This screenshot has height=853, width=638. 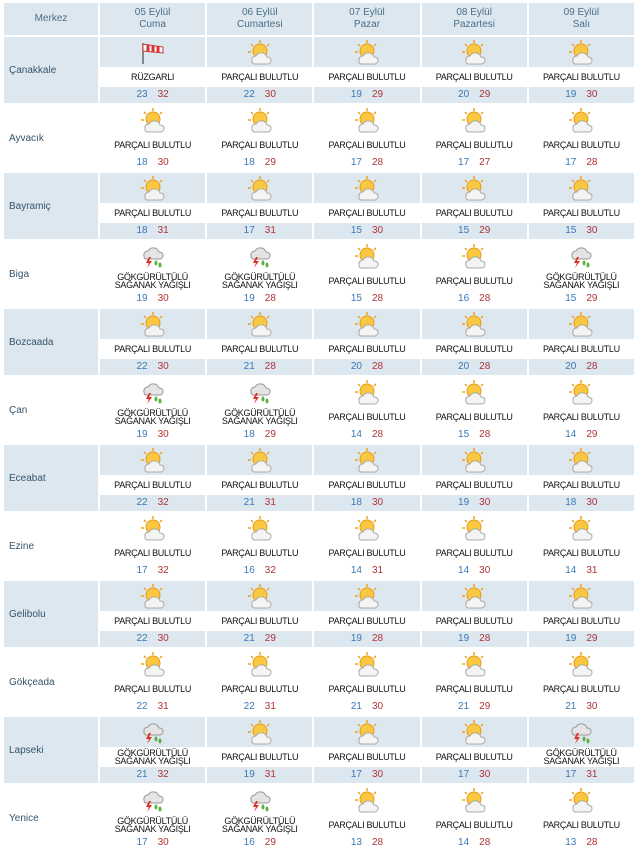 What do you see at coordinates (356, 366) in the screenshot?
I see `low-temp: 20` at bounding box center [356, 366].